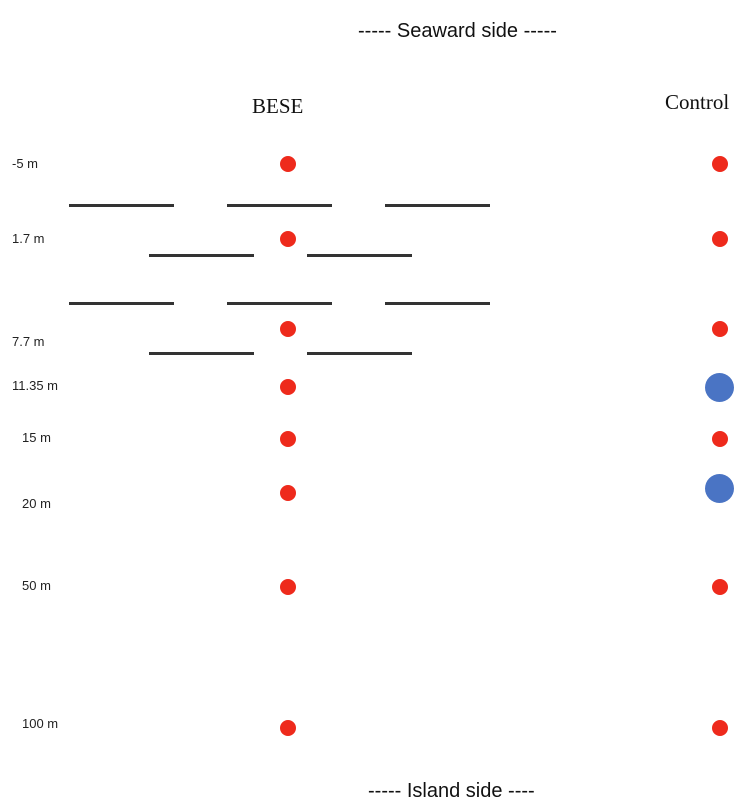  What do you see at coordinates (36, 437) in the screenshot?
I see `distance-label: 15 m` at bounding box center [36, 437].